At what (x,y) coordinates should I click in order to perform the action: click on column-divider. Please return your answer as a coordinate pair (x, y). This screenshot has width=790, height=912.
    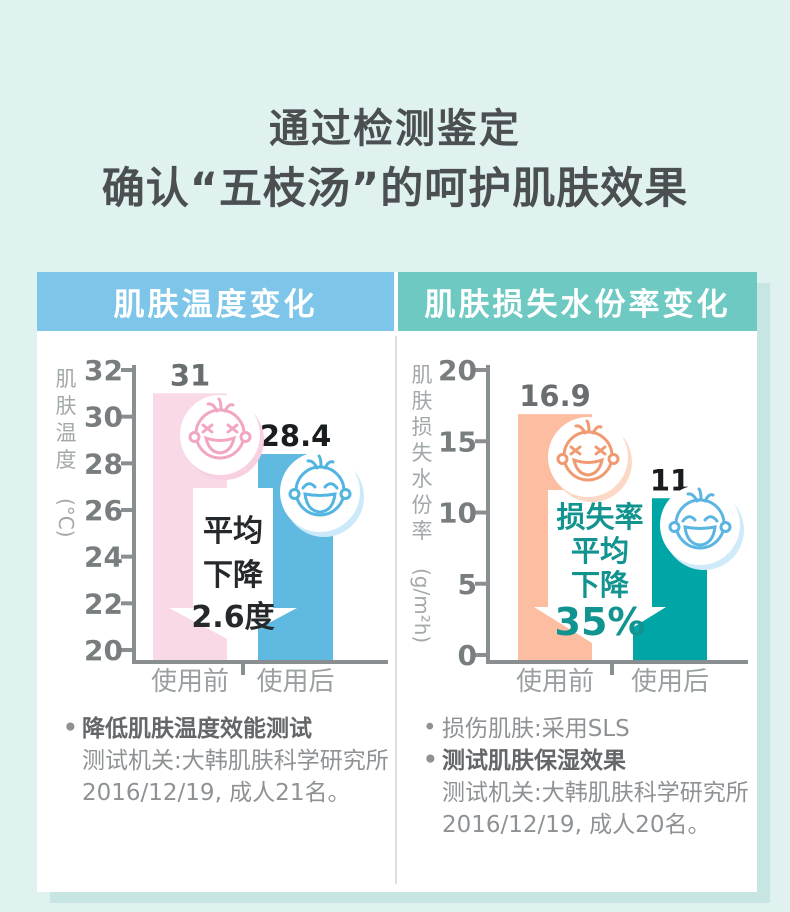
    Looking at the image, I should click on (396, 610).